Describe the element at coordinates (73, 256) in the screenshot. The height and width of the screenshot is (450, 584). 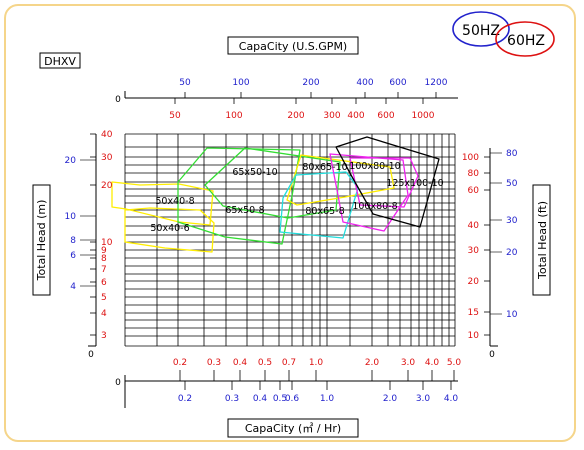
I see `left-tick-label-50hz: 6` at that location.